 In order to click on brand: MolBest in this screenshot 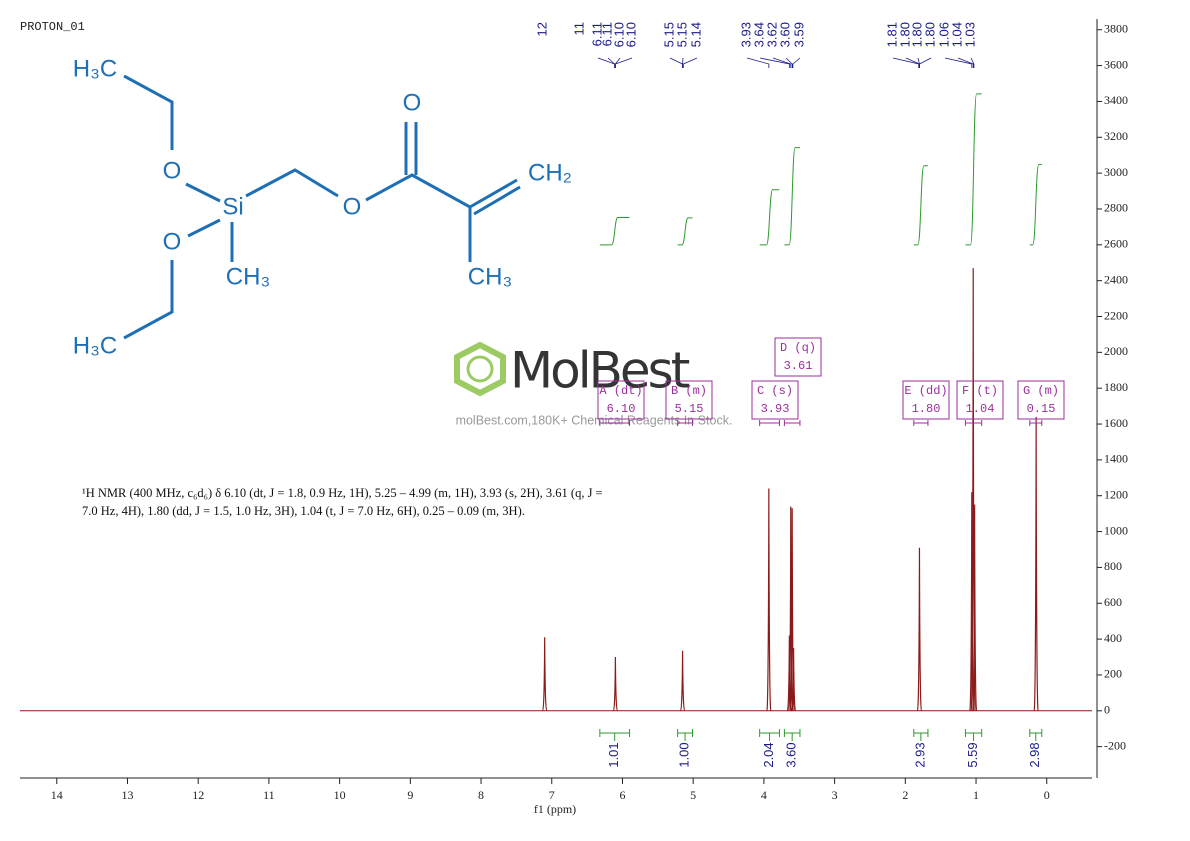, I will do `click(600, 371)`.